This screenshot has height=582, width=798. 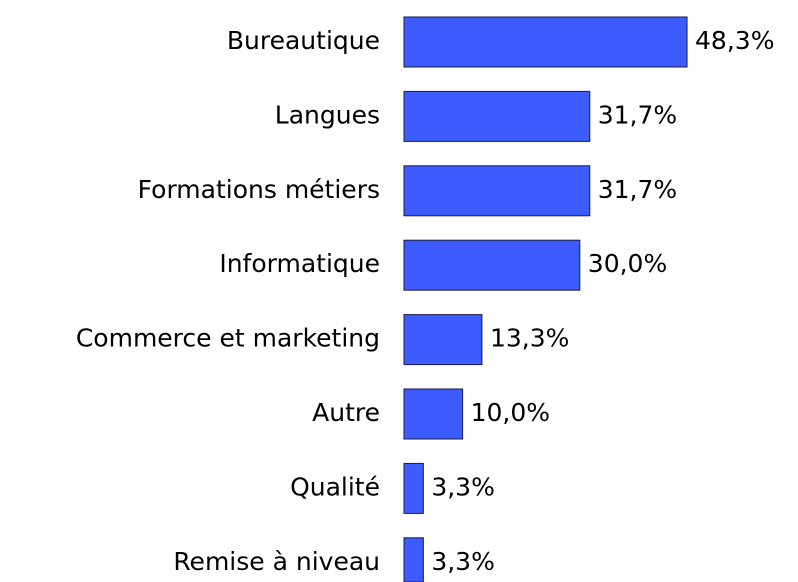 I want to click on value-label: 10,0%, so click(x=510, y=412).